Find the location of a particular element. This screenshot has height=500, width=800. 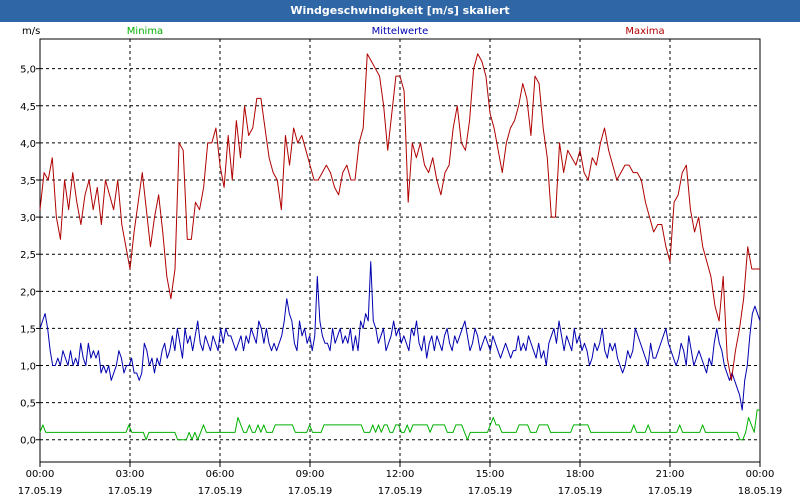

y-tick-label: 1,0 is located at coordinates (28, 367).